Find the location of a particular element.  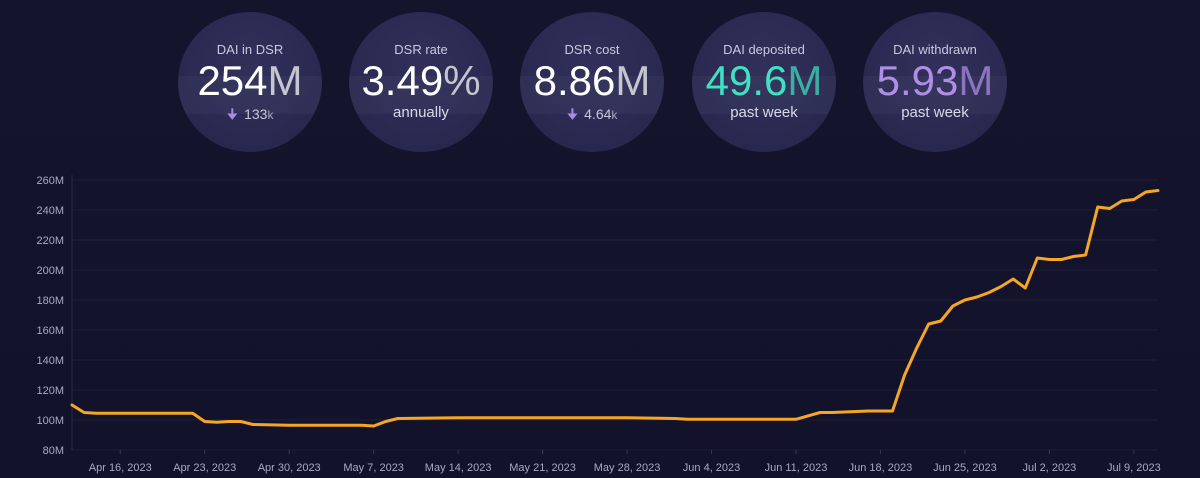

stat-value: 5.93M is located at coordinates (935, 80).